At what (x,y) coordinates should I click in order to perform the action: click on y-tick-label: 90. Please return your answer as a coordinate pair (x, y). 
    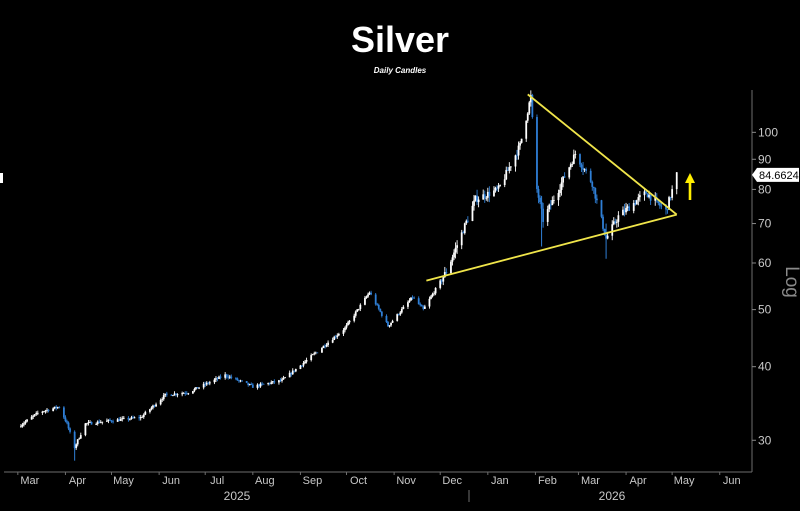
    Looking at the image, I should click on (765, 159).